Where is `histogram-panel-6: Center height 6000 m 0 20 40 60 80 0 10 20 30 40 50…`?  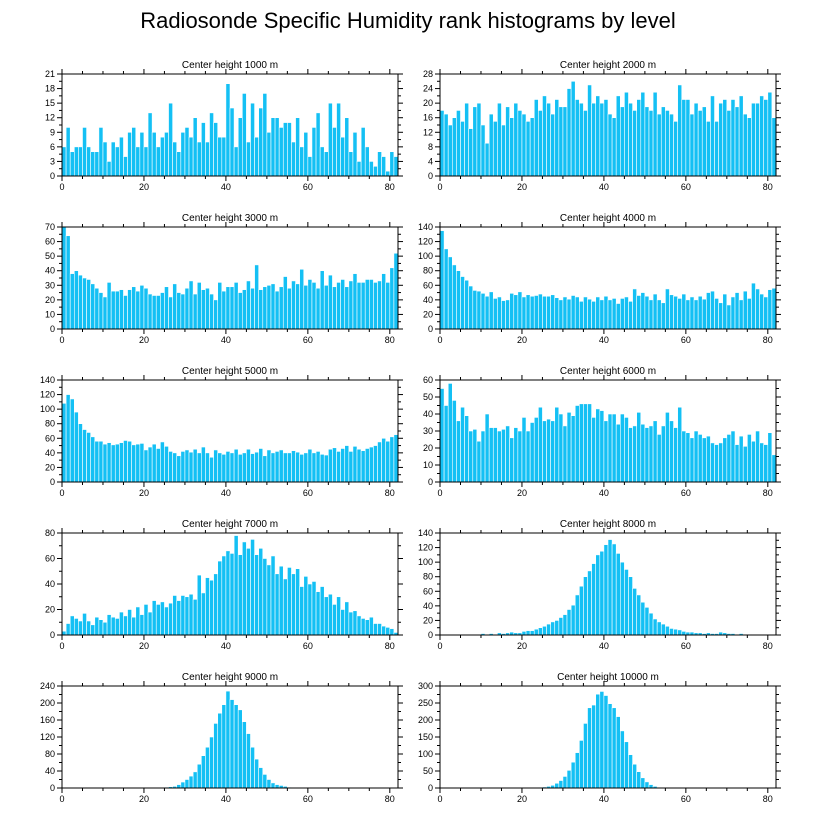 histogram-panel-6: Center height 6000 m 0 20 40 60 80 0 10 20 30 40 50… is located at coordinates (602, 432).